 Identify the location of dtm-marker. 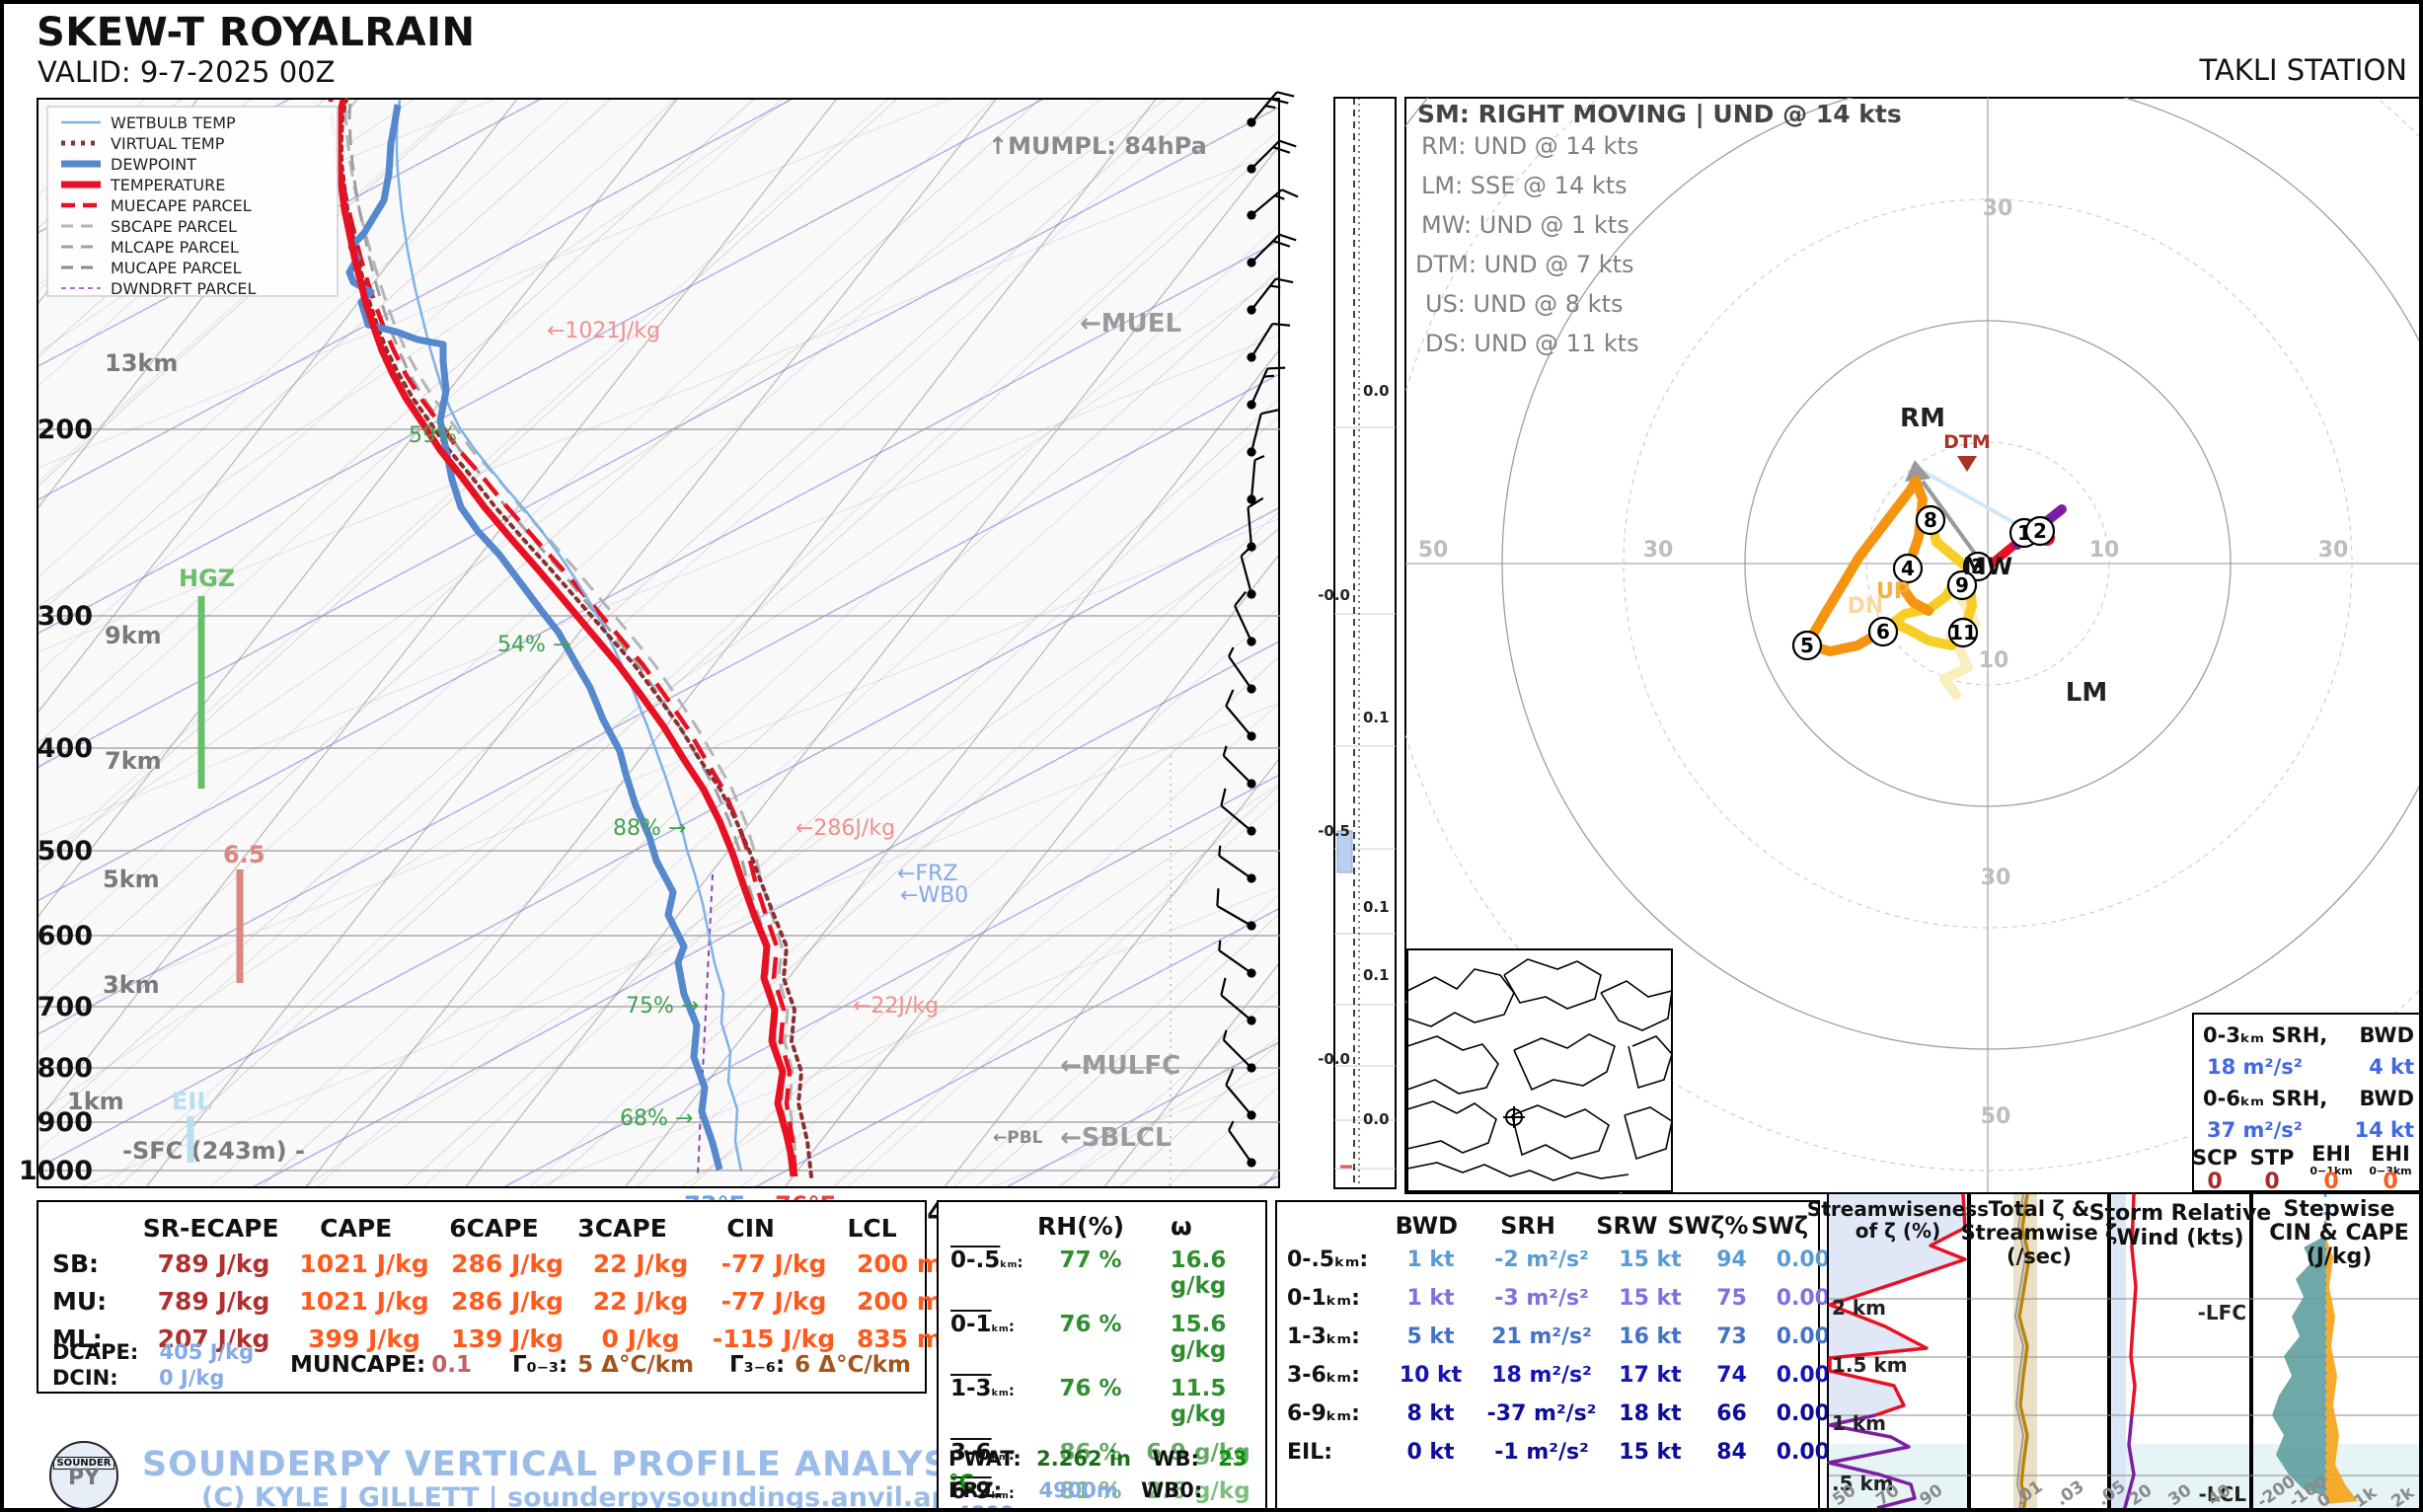
(1967, 464).